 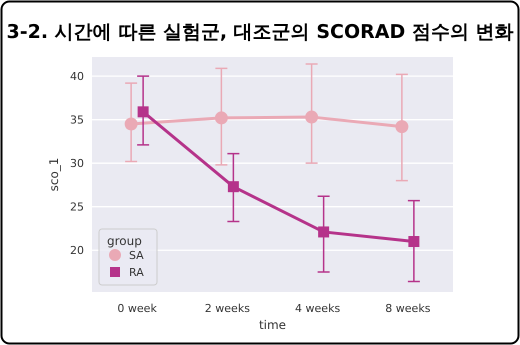 I want to click on chart-title: 3-2. 시간에 따른 실험군, 대조군의 SCORAD 점수의 변화, so click(x=260, y=32).